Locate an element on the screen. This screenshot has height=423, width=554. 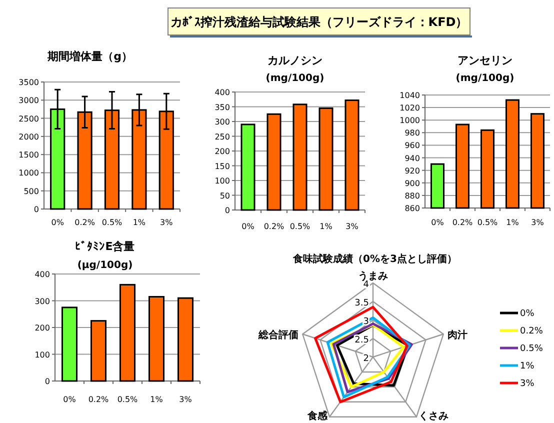
y-tick-label: 900 is located at coordinates (412, 183).